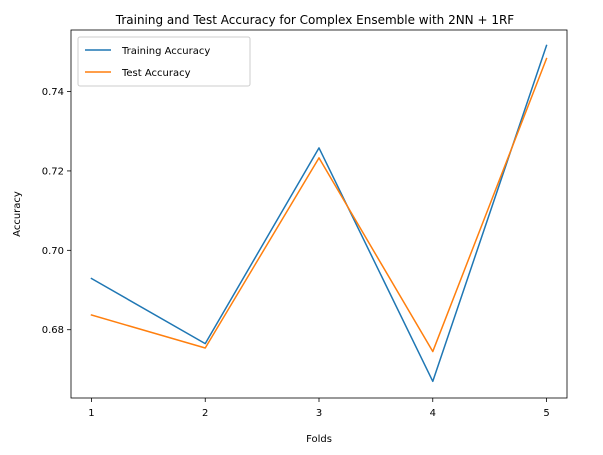 This screenshot has width=603, height=455. I want to click on x-axis-label: Folds, so click(319, 439).